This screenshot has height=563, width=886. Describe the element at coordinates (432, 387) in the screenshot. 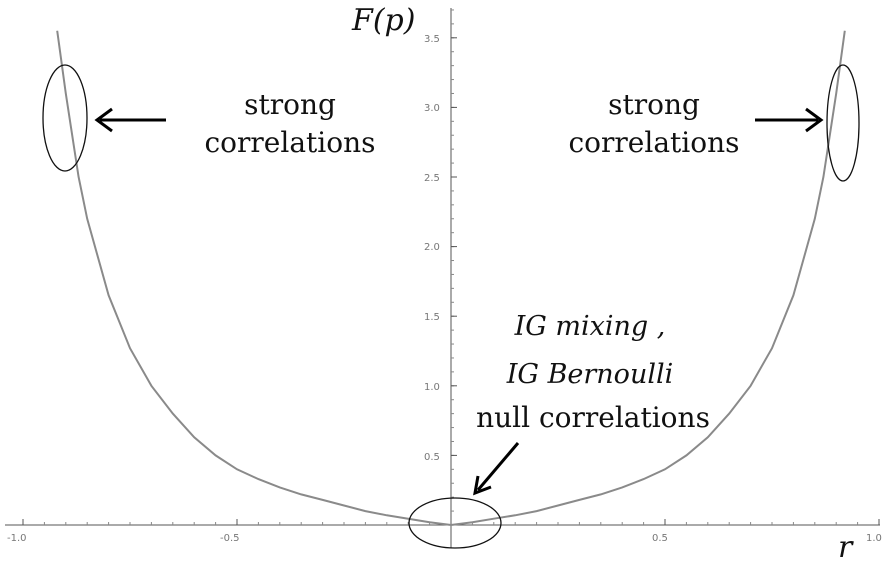

I see `y-tick-label: 1.0` at that location.